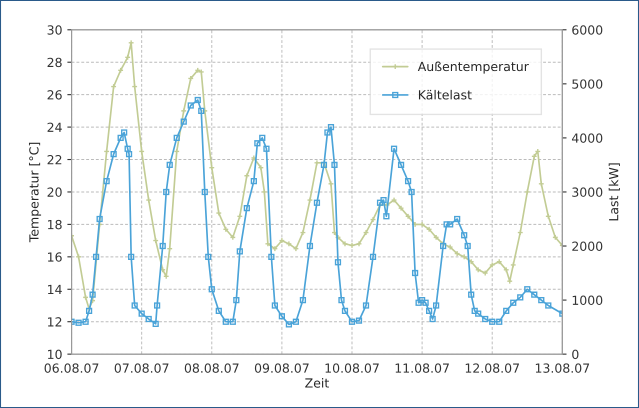 The image size is (639, 408). What do you see at coordinates (317, 383) in the screenshot?
I see `x-axis-title: Zeit` at bounding box center [317, 383].